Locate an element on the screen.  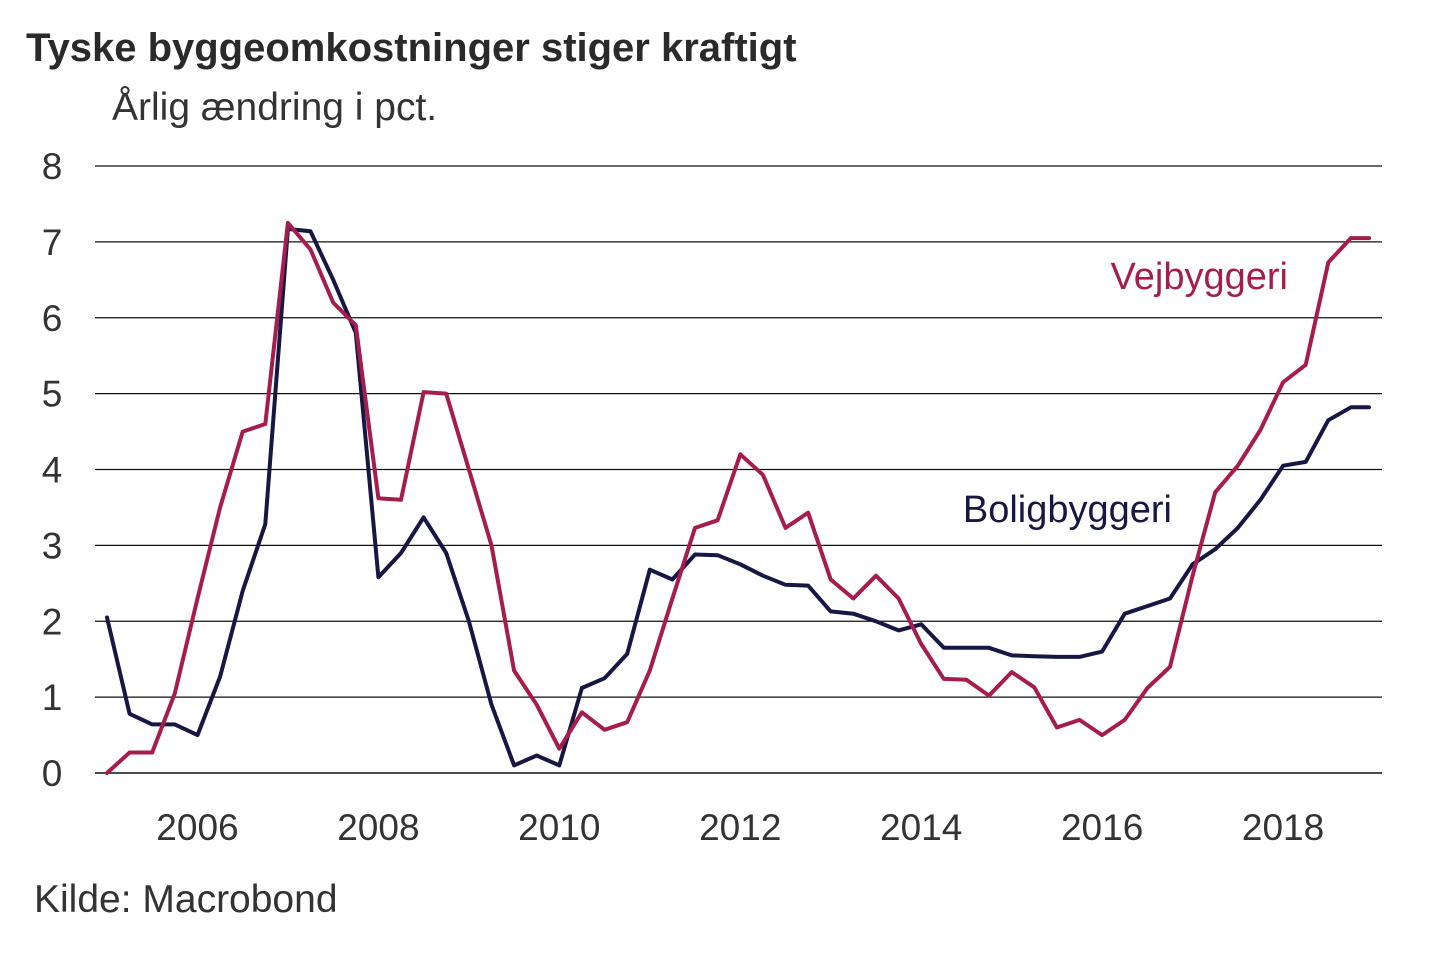
x-axis-ticks: 2006 2008 2010 2012 2014 2016 2018 is located at coordinates (740, 827).